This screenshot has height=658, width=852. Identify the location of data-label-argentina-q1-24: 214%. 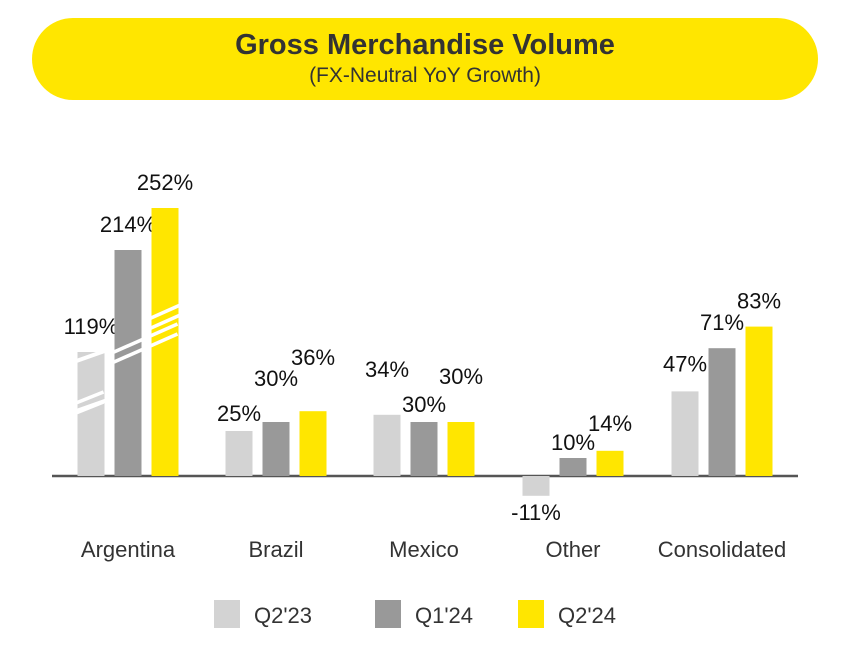
(128, 224).